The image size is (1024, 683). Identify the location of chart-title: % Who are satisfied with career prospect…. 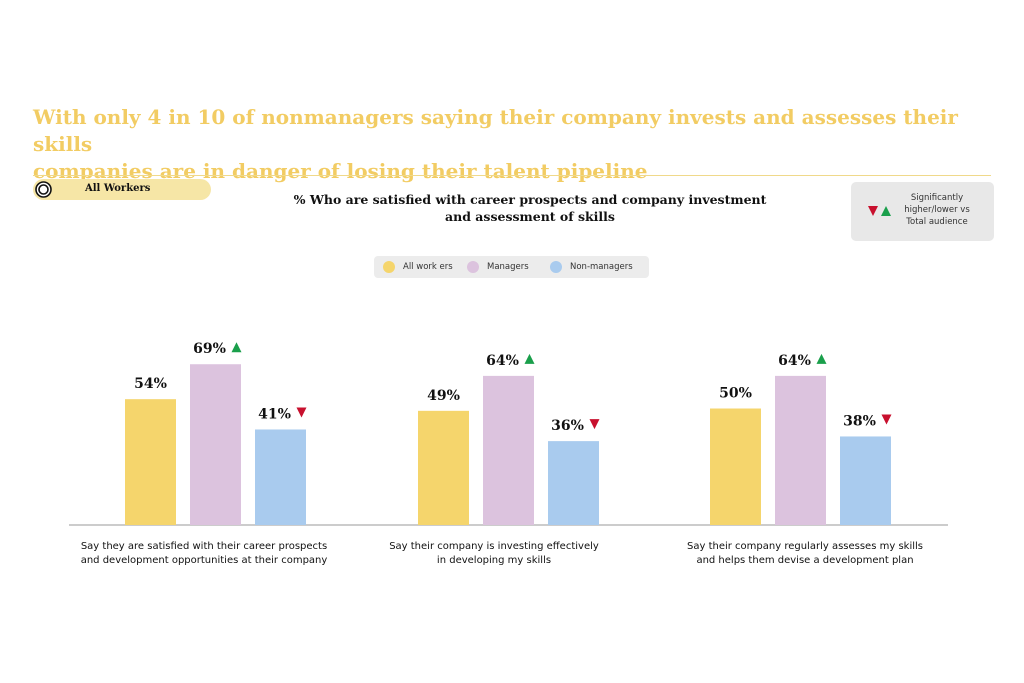
(530, 208).